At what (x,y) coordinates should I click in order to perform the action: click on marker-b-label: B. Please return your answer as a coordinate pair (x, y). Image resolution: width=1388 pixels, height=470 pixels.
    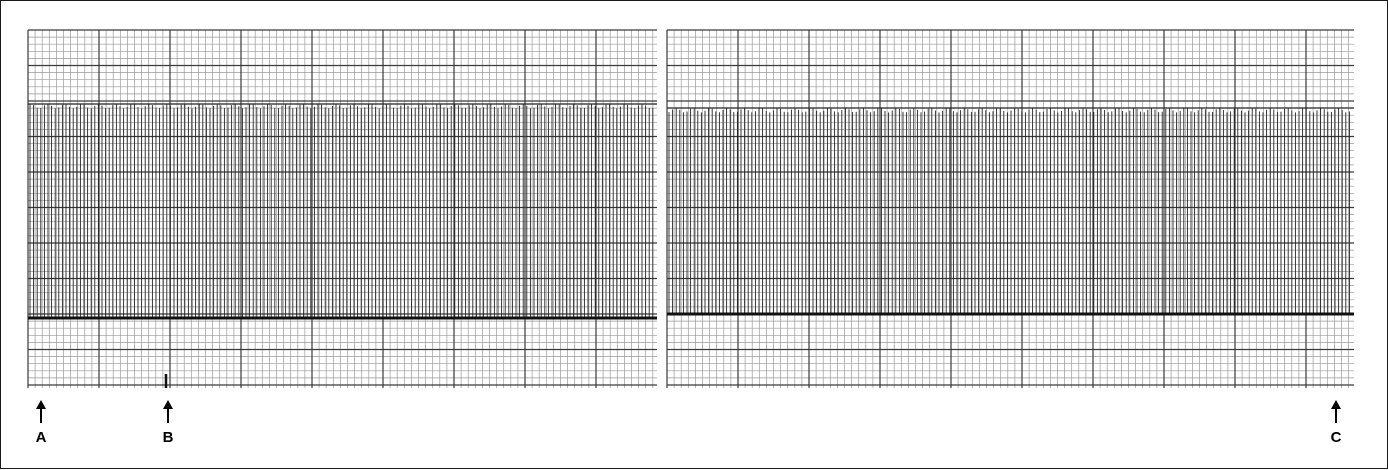
    Looking at the image, I should click on (168, 437).